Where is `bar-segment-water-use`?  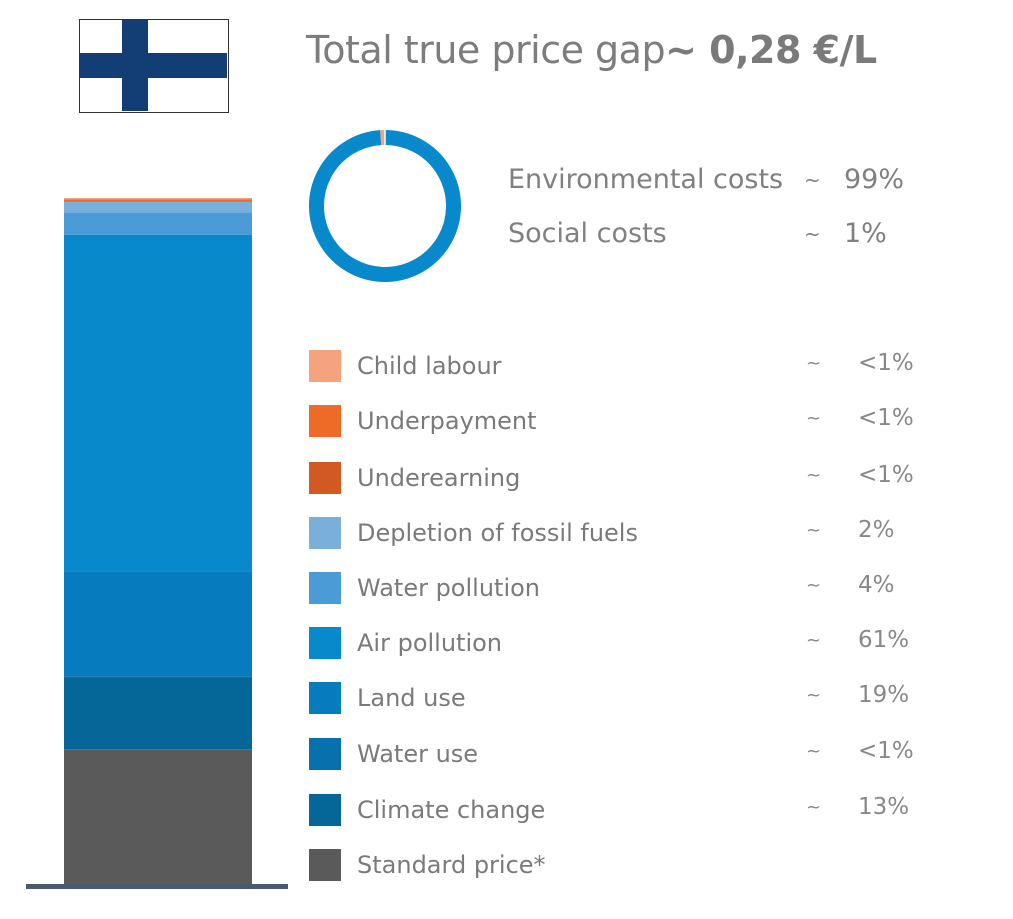
bar-segment-water-use is located at coordinates (158, 677).